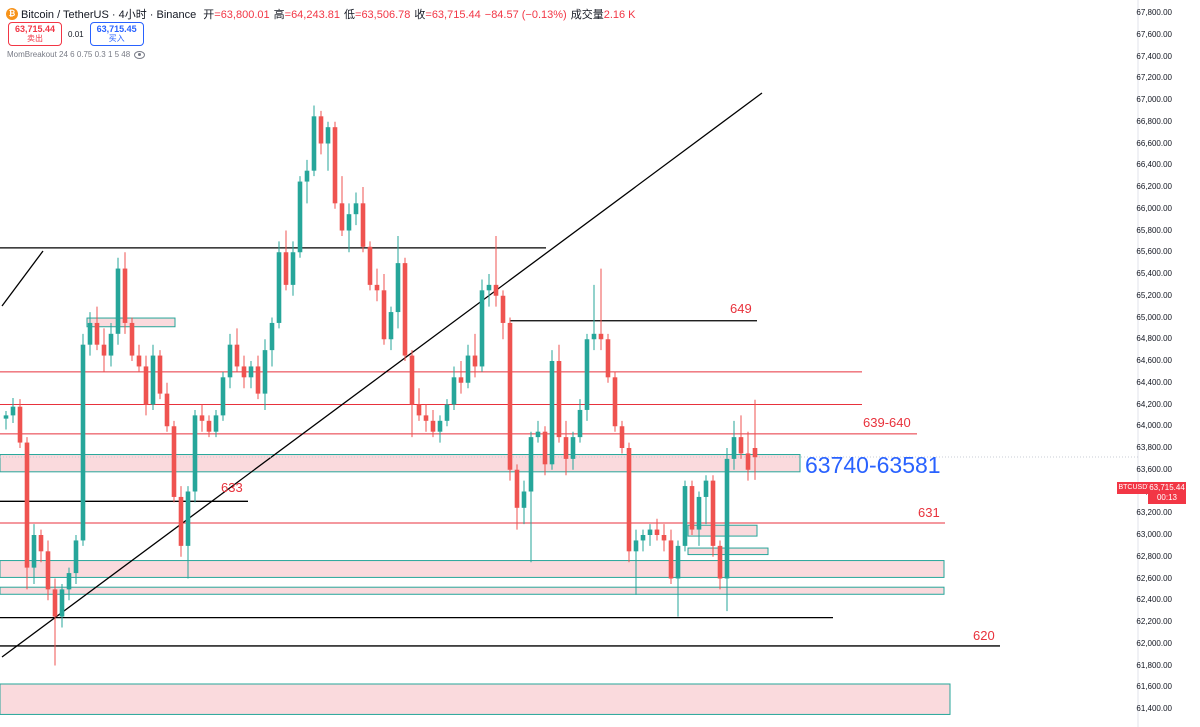 The height and width of the screenshot is (727, 1200). What do you see at coordinates (1154, 708) in the screenshot?
I see `price-tick-label: 61,400.00` at bounding box center [1154, 708].